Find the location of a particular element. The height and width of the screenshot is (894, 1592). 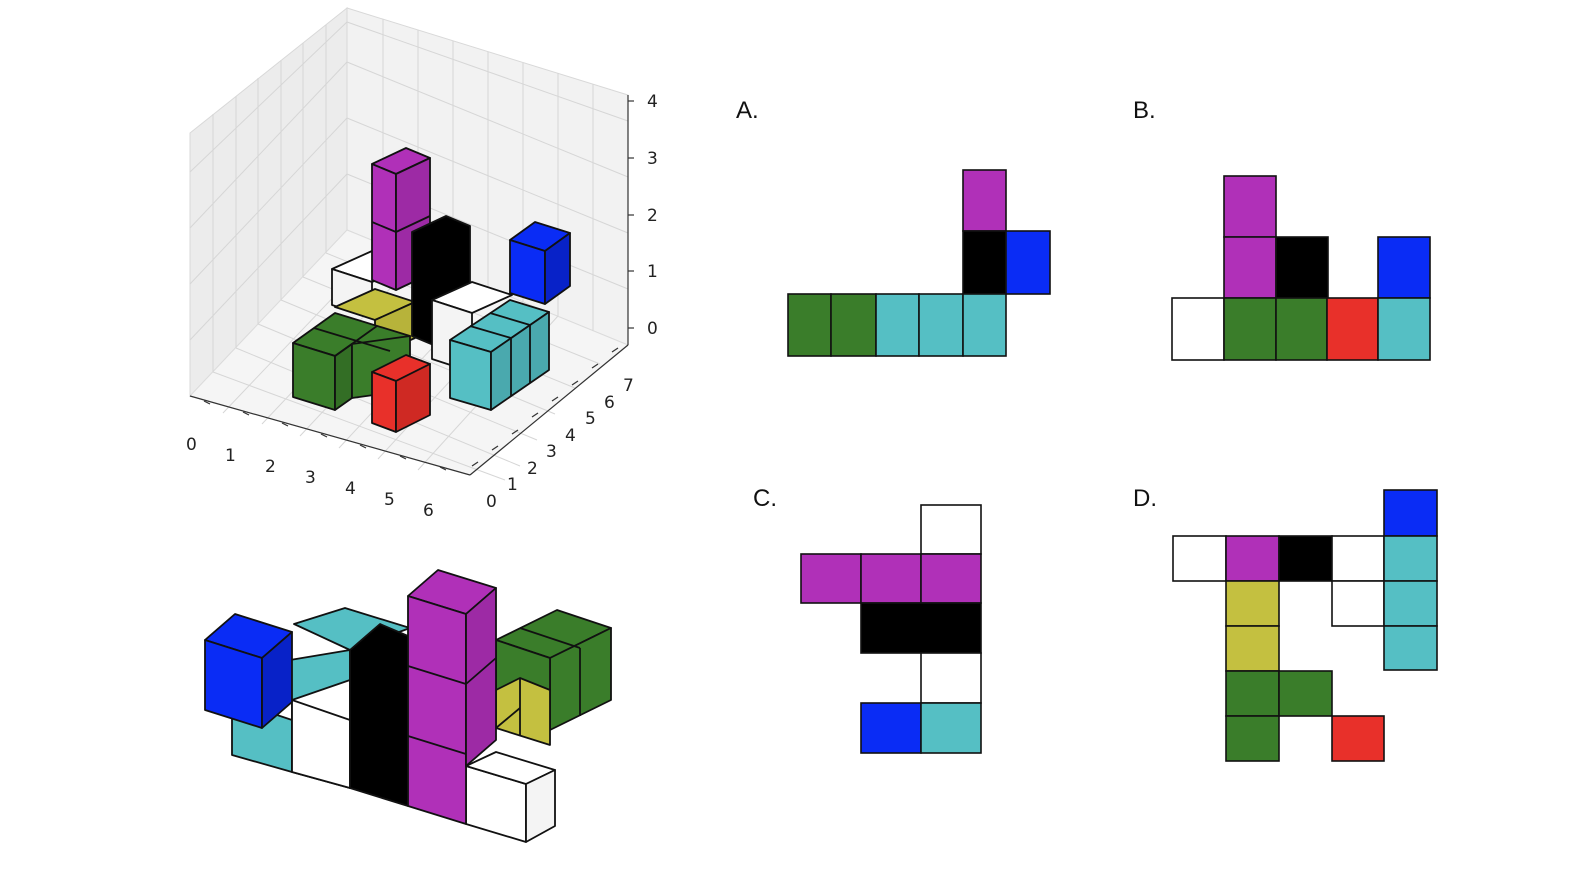

z-tick-label: 1 is located at coordinates (652, 272).